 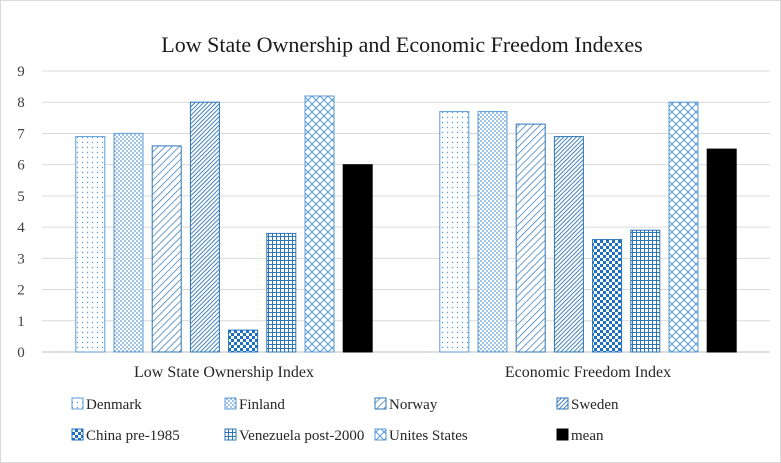 What do you see at coordinates (262, 405) in the screenshot?
I see `legend-label-finland: Finland` at bounding box center [262, 405].